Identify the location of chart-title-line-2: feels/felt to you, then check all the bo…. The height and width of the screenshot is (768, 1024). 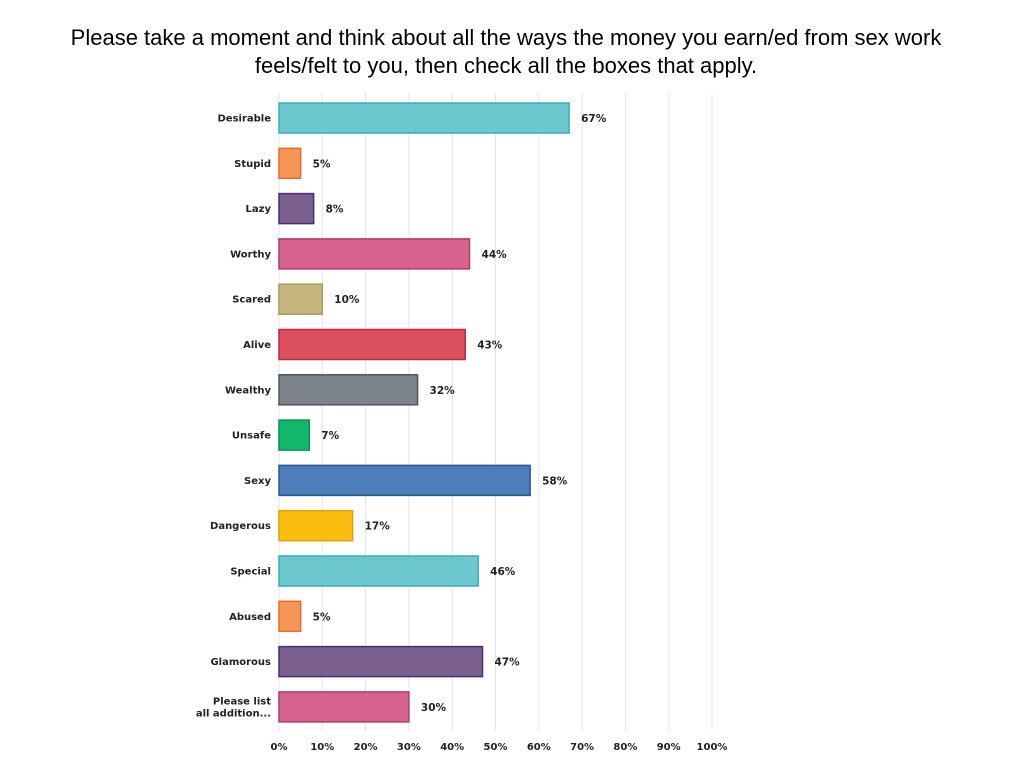
(506, 65).